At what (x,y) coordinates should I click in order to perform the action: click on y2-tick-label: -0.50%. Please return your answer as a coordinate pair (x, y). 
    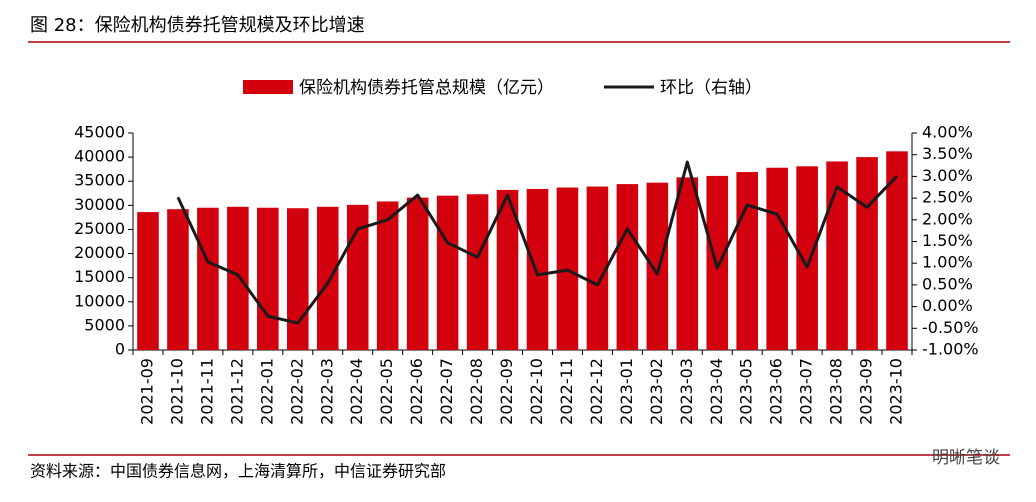
    Looking at the image, I should click on (950, 327).